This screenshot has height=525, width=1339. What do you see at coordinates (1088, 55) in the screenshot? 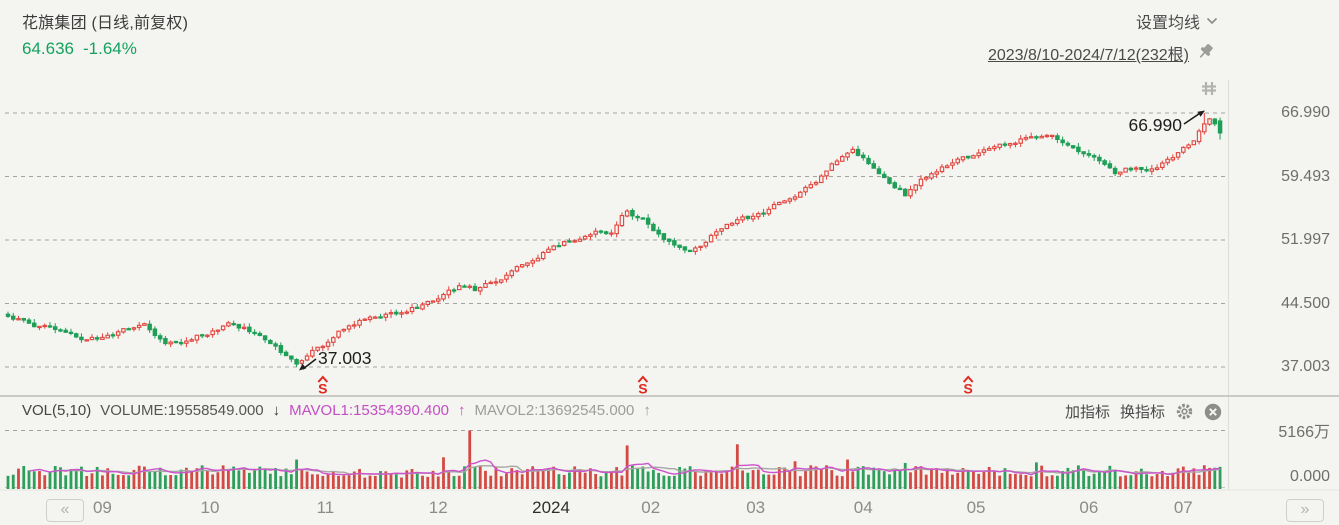
I see `date-range-link: 2023/8/10-2024/7/12(232根)` at bounding box center [1088, 55].